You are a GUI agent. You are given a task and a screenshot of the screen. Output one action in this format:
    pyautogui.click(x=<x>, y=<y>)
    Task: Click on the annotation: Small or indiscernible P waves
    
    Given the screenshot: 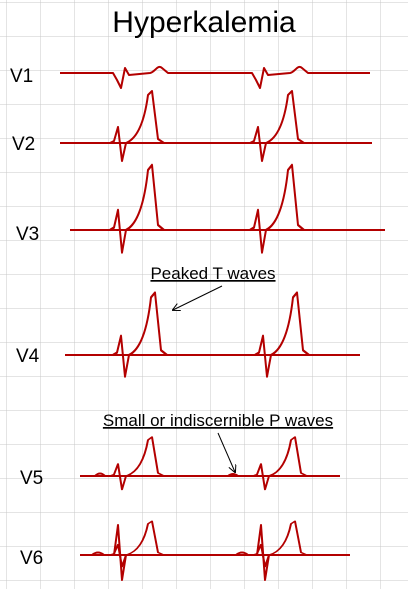 What is the action you would take?
    pyautogui.click(x=218, y=420)
    